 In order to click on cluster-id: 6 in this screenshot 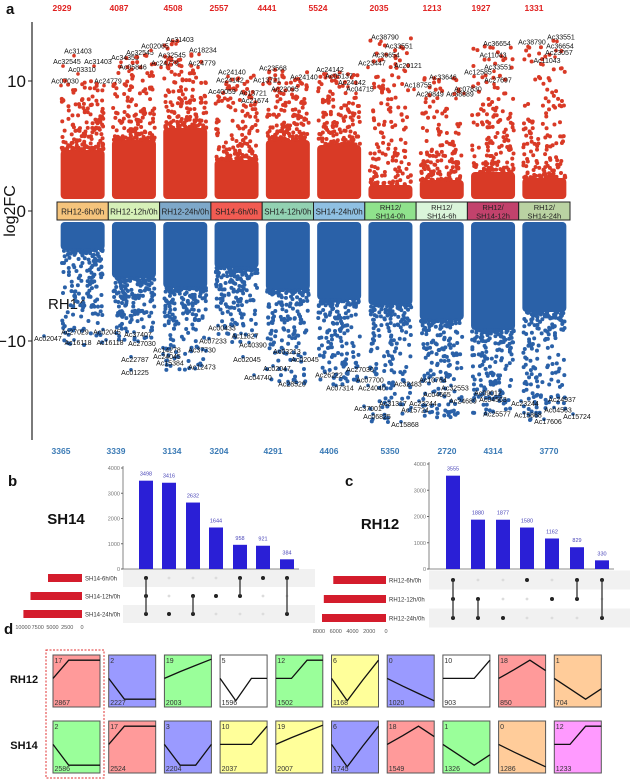, I will do `click(335, 661)`.